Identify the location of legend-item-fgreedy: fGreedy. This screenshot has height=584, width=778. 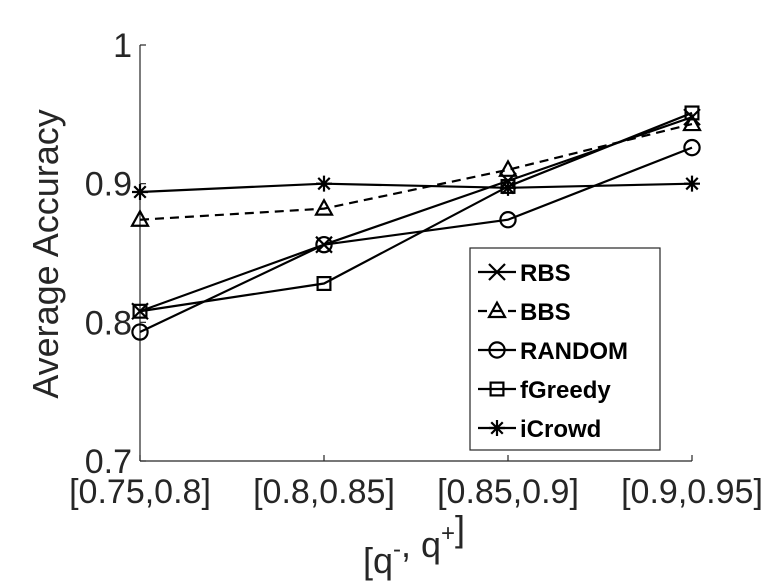
(544, 390).